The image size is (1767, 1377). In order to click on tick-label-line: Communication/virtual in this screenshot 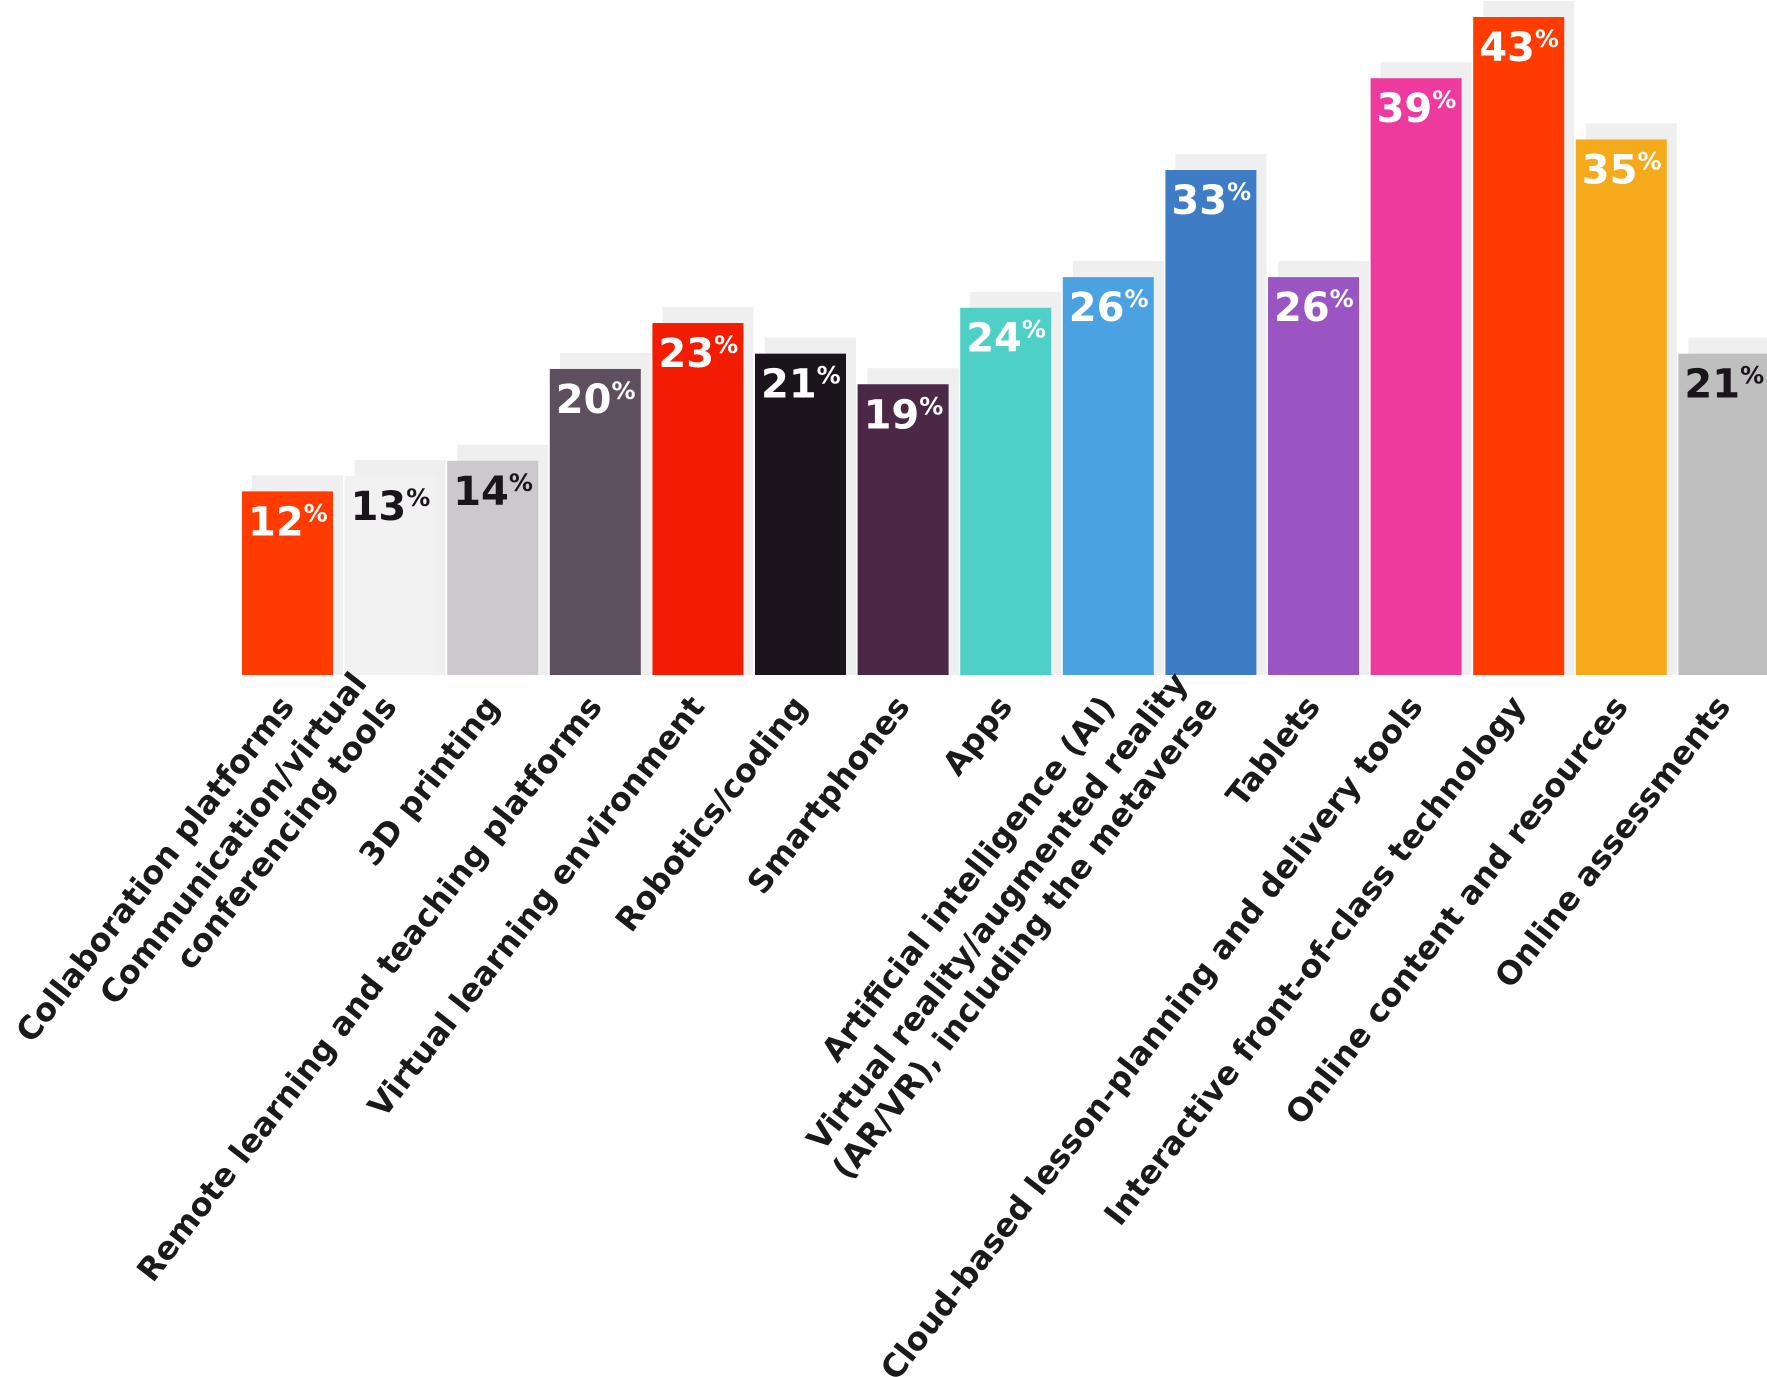, I will do `click(233, 838)`.